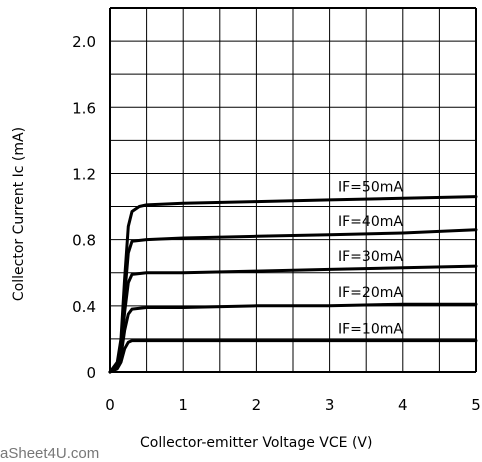 The height and width of the screenshot is (462, 482). I want to click on x-tick-label: 4, so click(403, 405).